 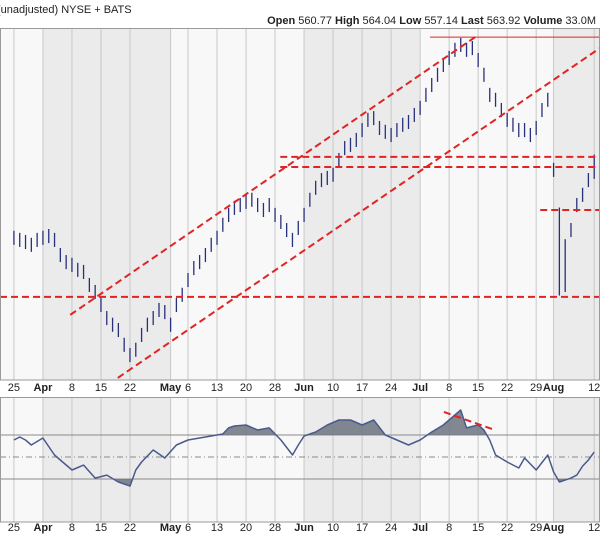 What do you see at coordinates (410, 21) in the screenshot?
I see `quote-label: Low` at bounding box center [410, 21].